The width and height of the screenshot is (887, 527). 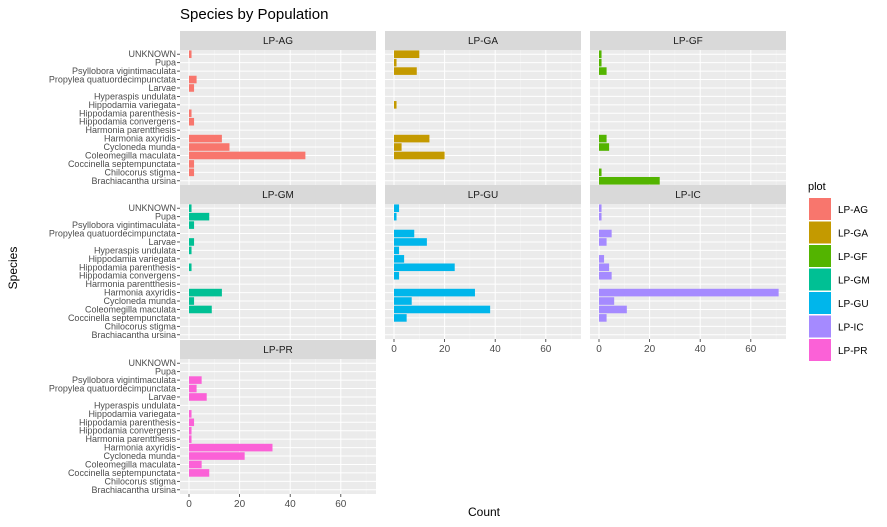 What do you see at coordinates (817, 187) in the screenshot?
I see `legend-title: plot` at bounding box center [817, 187].